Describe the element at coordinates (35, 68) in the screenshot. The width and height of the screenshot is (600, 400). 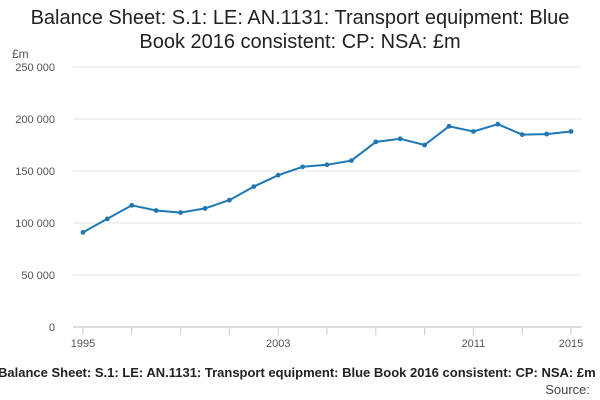
I see `y-tick-label: 250 000` at that location.